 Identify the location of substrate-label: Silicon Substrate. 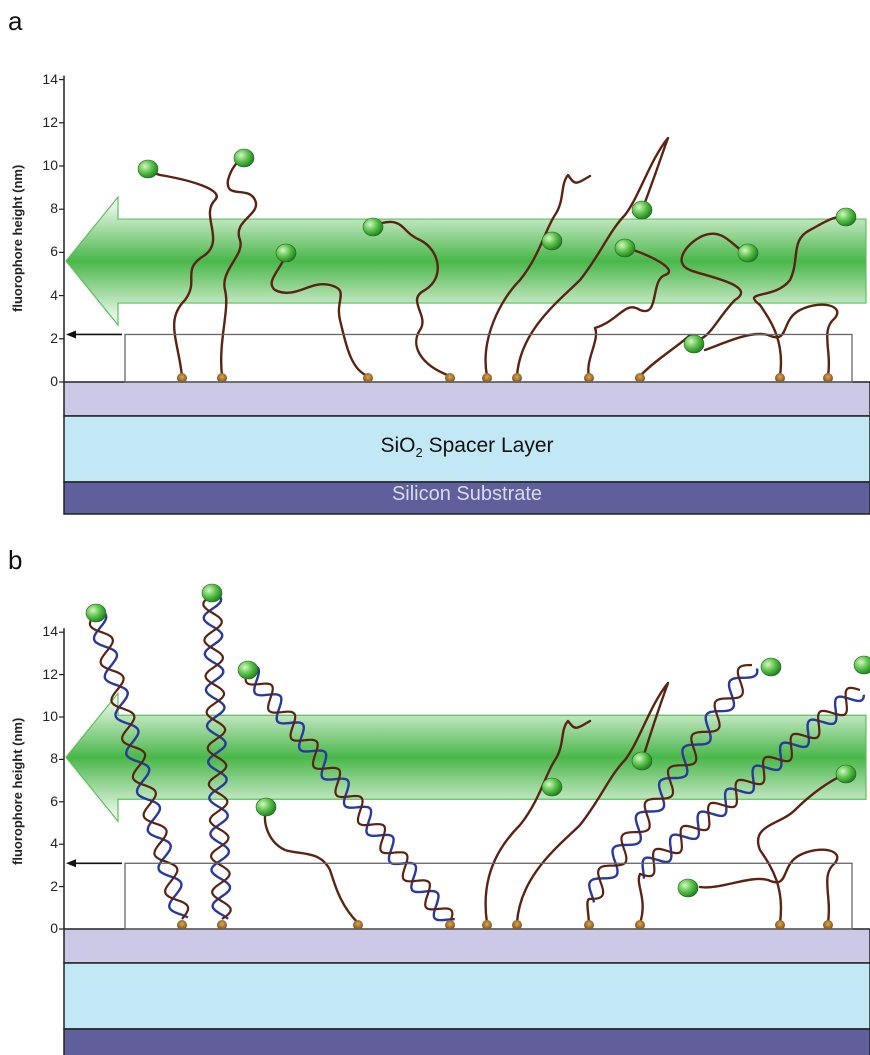
(467, 494).